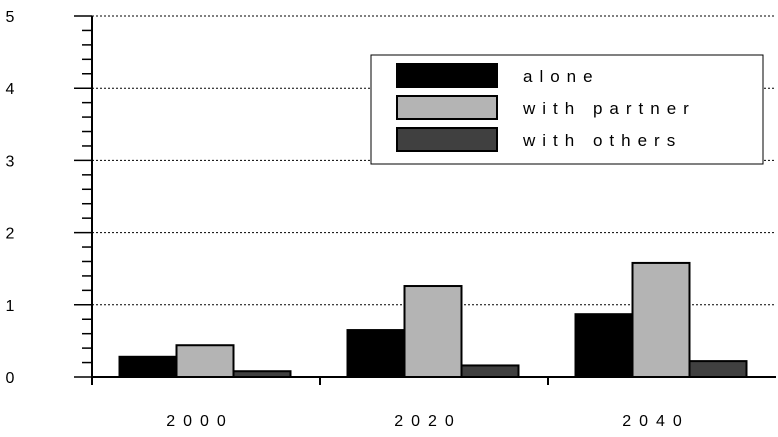  I want to click on legend: alone with partner with others, so click(567, 109).